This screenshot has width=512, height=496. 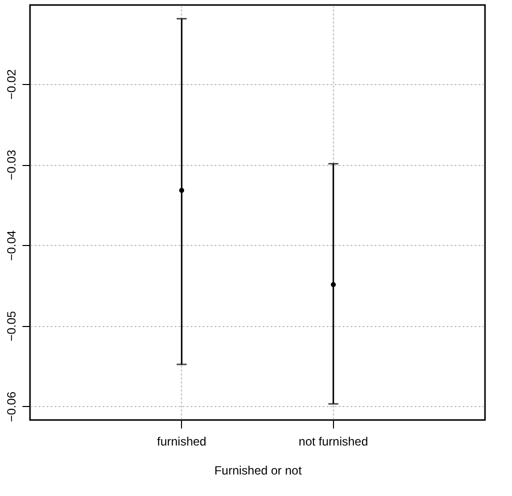 What do you see at coordinates (11, 245) in the screenshot?
I see `y-tick-label: −0.04` at bounding box center [11, 245].